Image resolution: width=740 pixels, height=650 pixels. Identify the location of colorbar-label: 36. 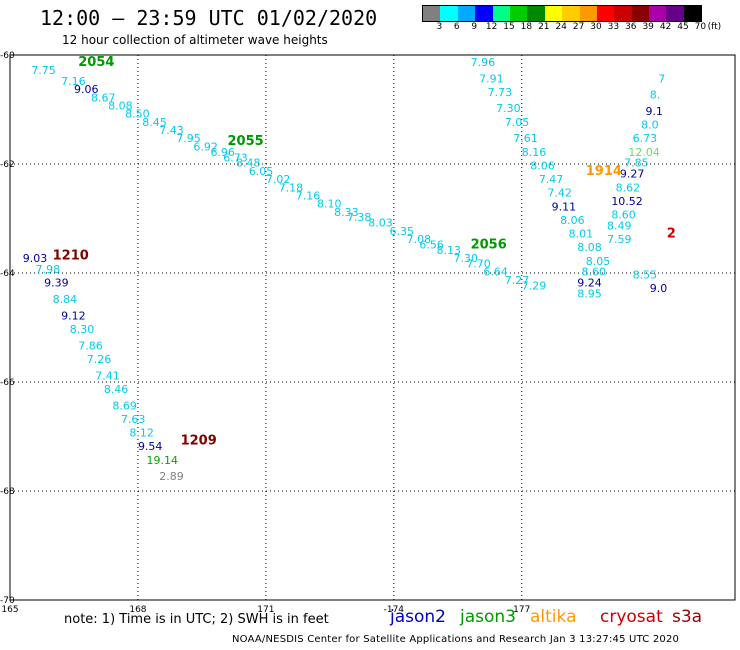
(631, 27).